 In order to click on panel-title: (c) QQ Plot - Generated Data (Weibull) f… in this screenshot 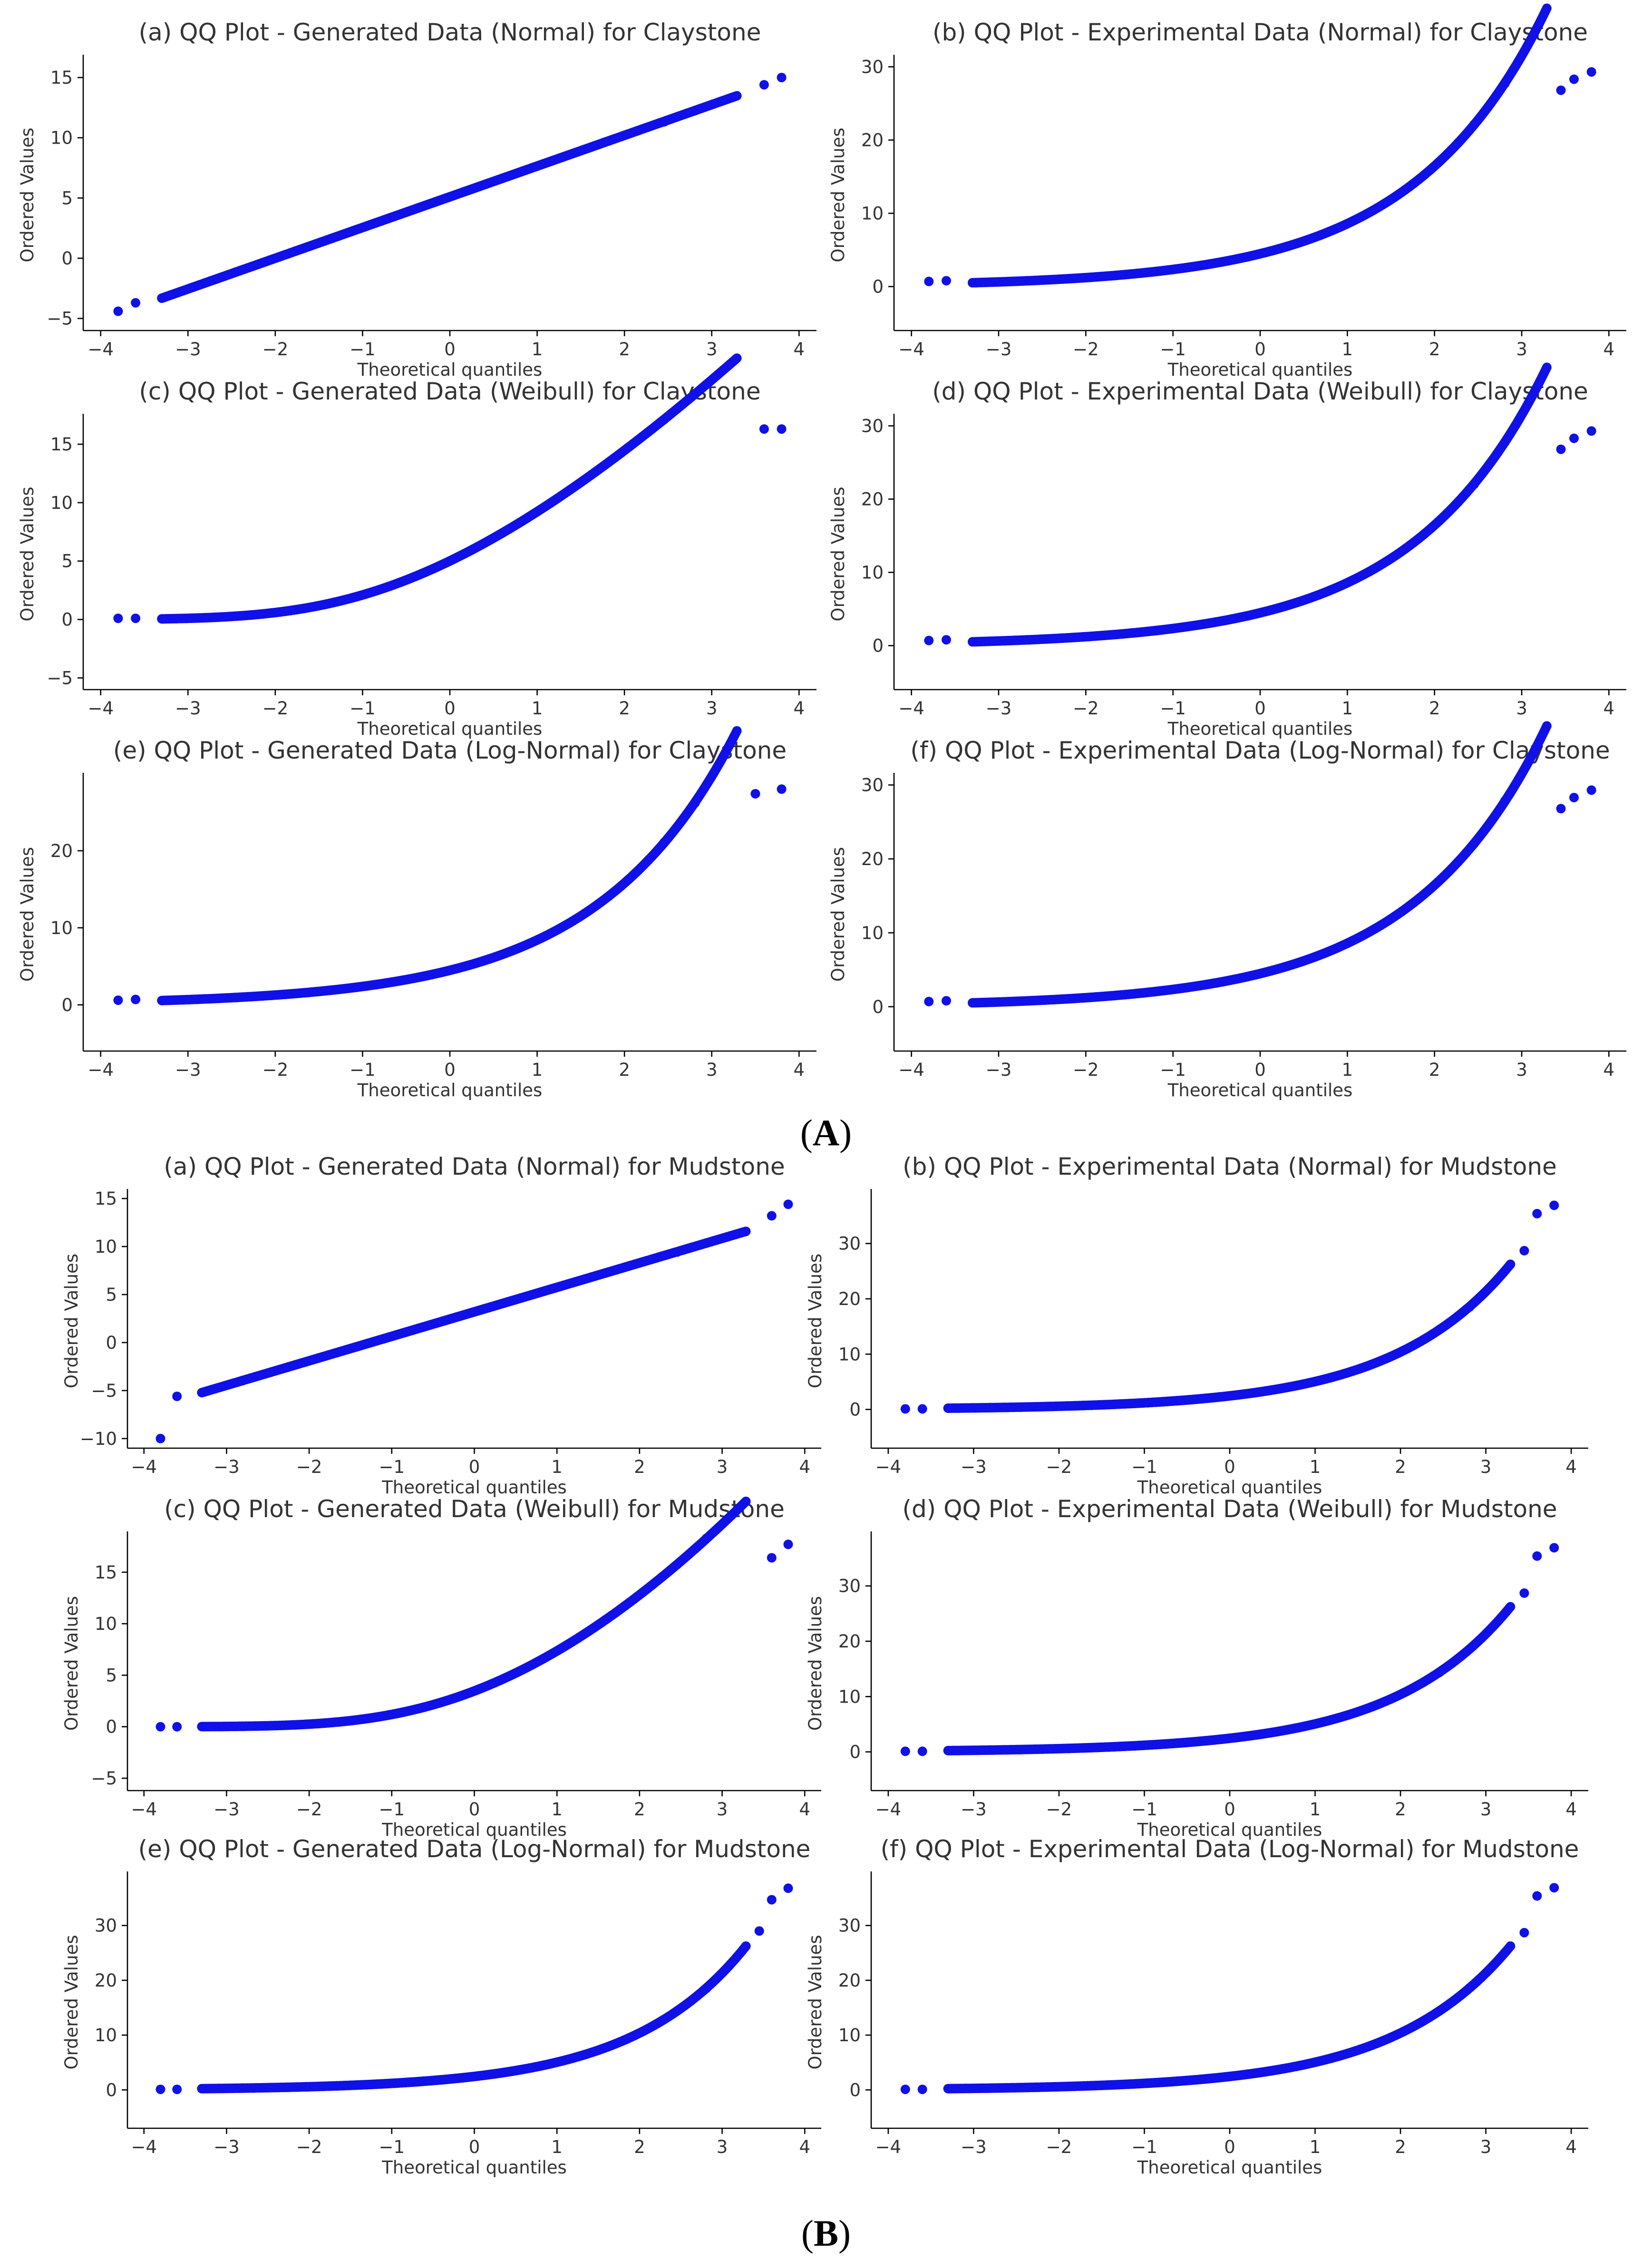, I will do `click(449, 391)`.